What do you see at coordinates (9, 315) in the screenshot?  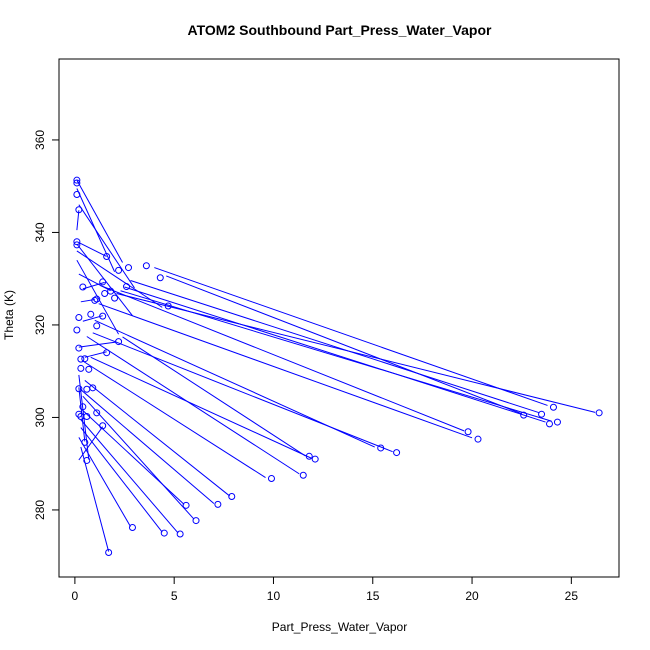 I see `y-axis-label: Theta (K)` at bounding box center [9, 315].